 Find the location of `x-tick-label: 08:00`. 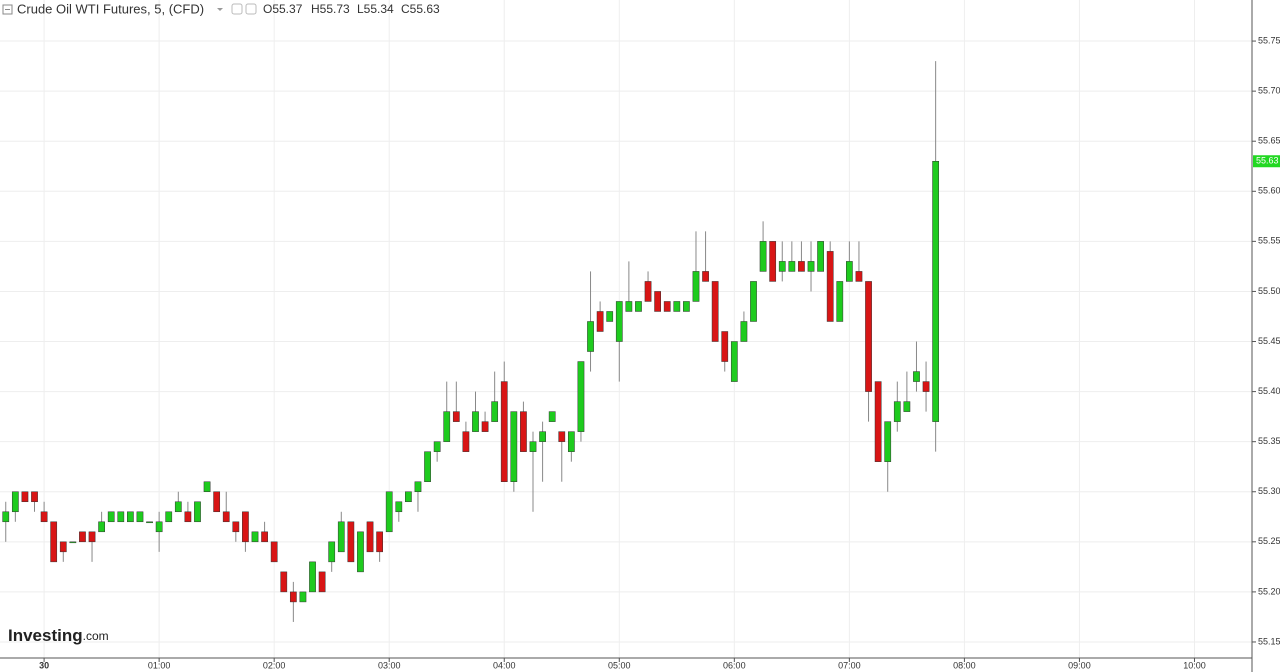

x-tick-label: 08:00 is located at coordinates (964, 665).